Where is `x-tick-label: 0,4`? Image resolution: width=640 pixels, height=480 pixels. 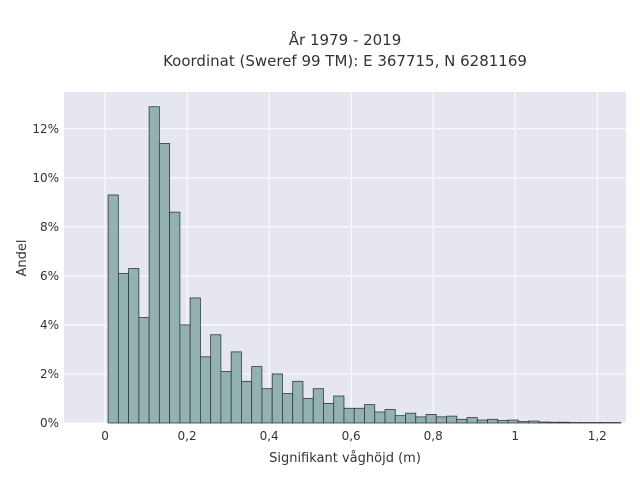
x-tick-label: 0,4 is located at coordinates (269, 436).